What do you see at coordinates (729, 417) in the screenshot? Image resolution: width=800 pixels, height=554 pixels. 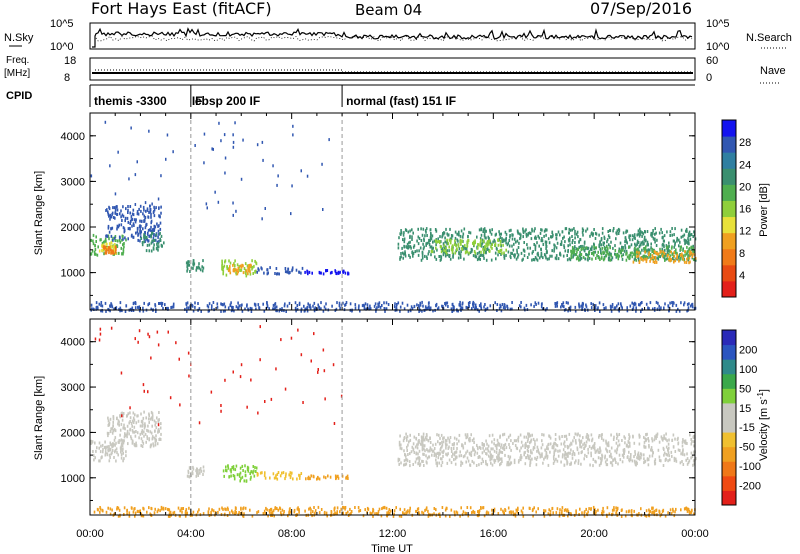 I see `colorbar-frame` at bounding box center [729, 417].